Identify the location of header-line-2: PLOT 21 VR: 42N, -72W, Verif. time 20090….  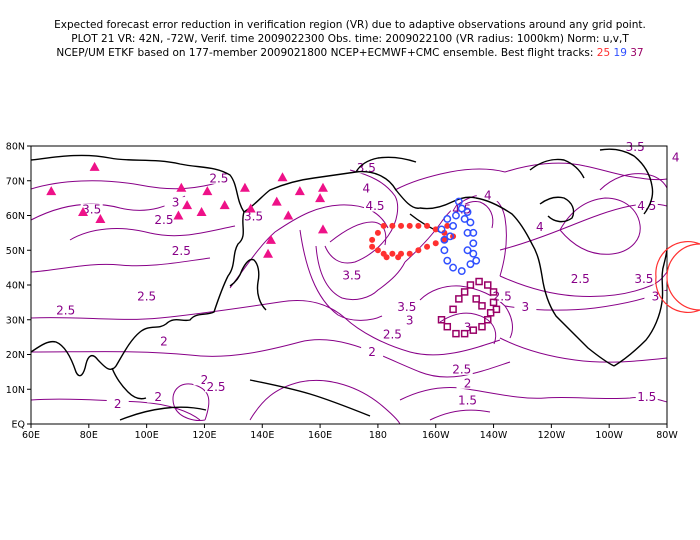
(350, 39).